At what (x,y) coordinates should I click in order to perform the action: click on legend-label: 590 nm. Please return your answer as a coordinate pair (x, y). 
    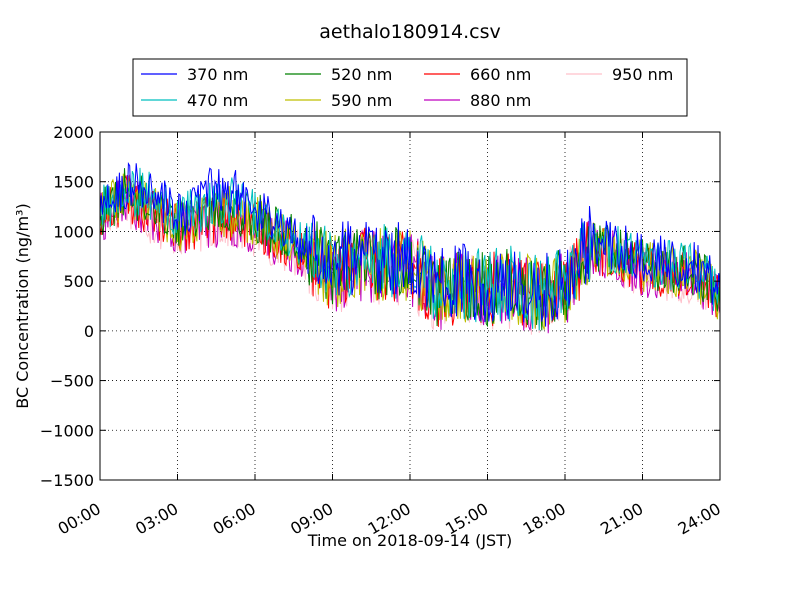
    Looking at the image, I should click on (361, 100).